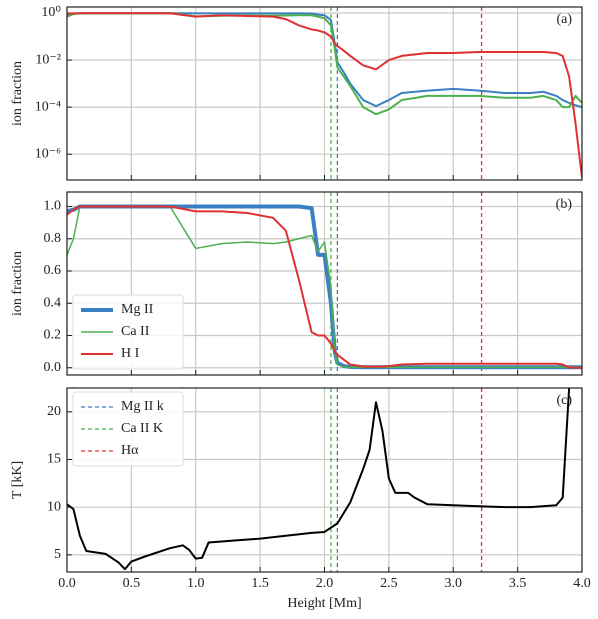 Image resolution: width=598 pixels, height=619 pixels. What do you see at coordinates (564, 400) in the screenshot?
I see `panel-label: (c)` at bounding box center [564, 400].